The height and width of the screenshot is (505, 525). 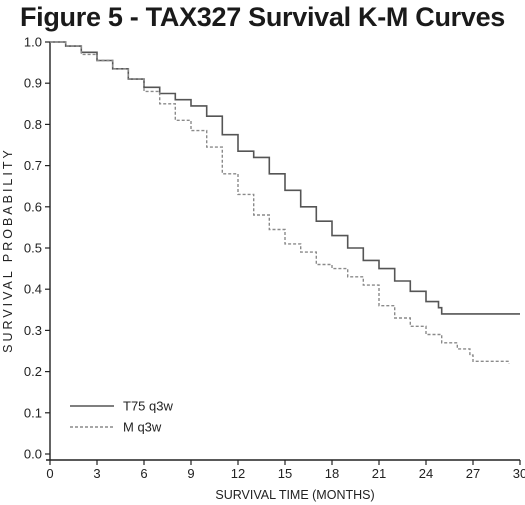 What do you see at coordinates (33, 289) in the screenshot?
I see `y-tick-label: 0.4` at bounding box center [33, 289].